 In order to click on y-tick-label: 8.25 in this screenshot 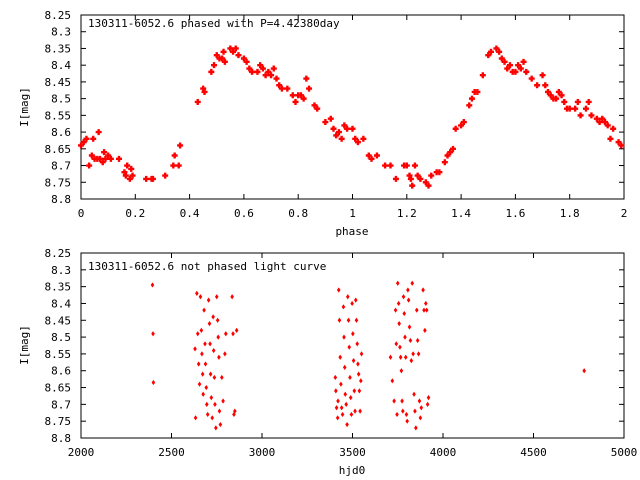, I will do `click(58, 253)`.